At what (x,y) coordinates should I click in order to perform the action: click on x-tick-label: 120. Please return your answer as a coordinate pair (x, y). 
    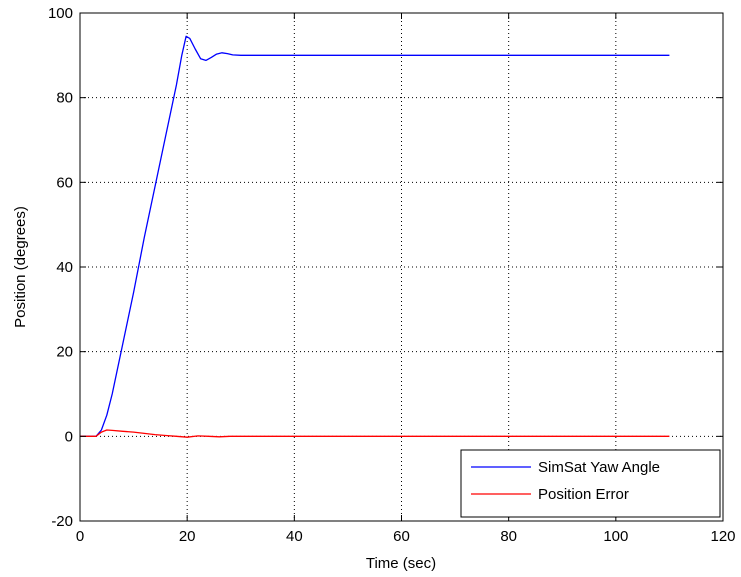
    Looking at the image, I should click on (722, 536).